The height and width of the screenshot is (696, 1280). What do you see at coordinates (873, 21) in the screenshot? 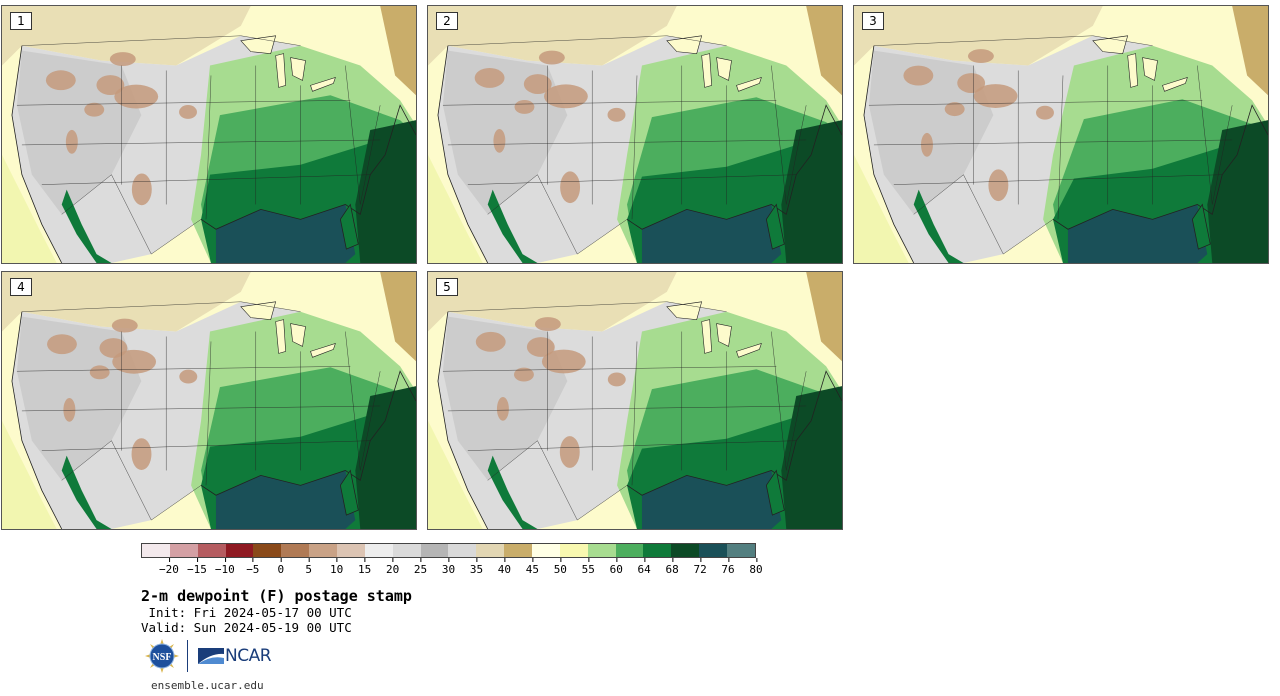
I see `panel-3-number: 3` at bounding box center [873, 21].